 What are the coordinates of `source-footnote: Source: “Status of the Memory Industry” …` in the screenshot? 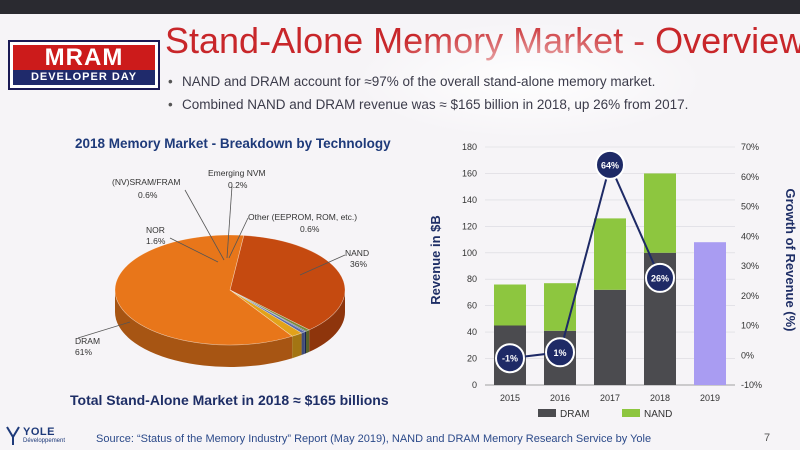 It's located at (374, 439).